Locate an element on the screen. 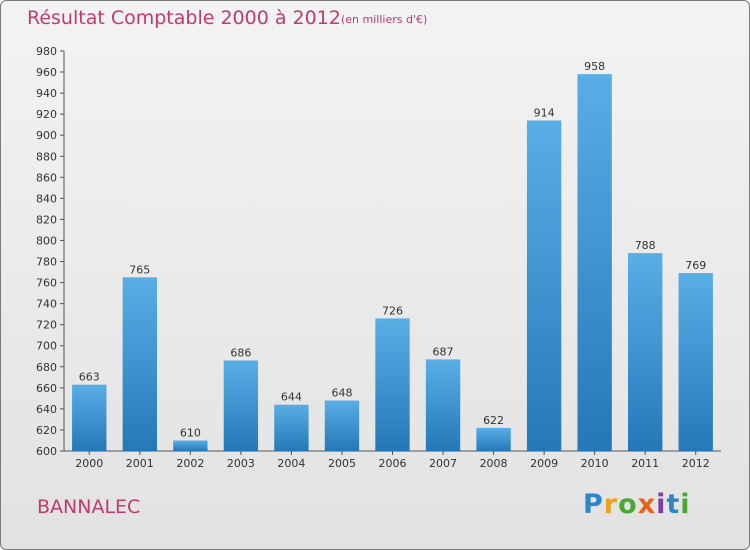  bar-2003 is located at coordinates (241, 405).